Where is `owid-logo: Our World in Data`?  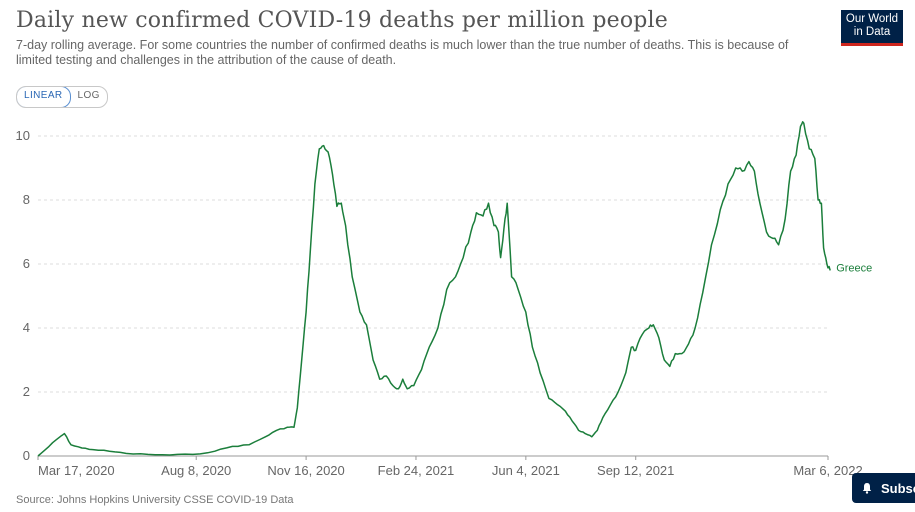 owid-logo: Our World in Data is located at coordinates (872, 28).